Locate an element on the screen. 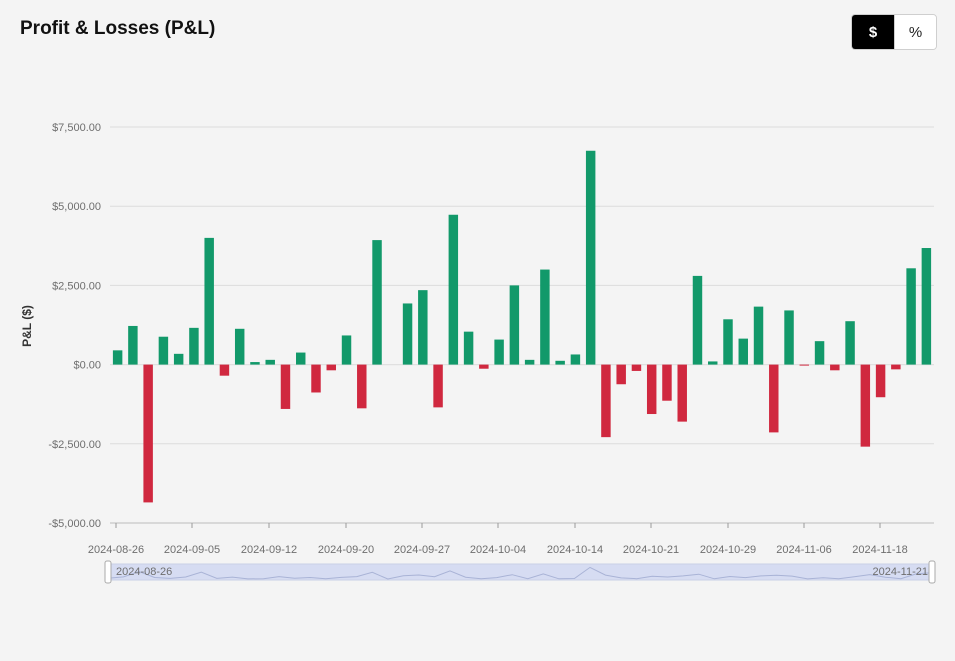  x-tick-label: 2024-10-14 is located at coordinates (575, 550).